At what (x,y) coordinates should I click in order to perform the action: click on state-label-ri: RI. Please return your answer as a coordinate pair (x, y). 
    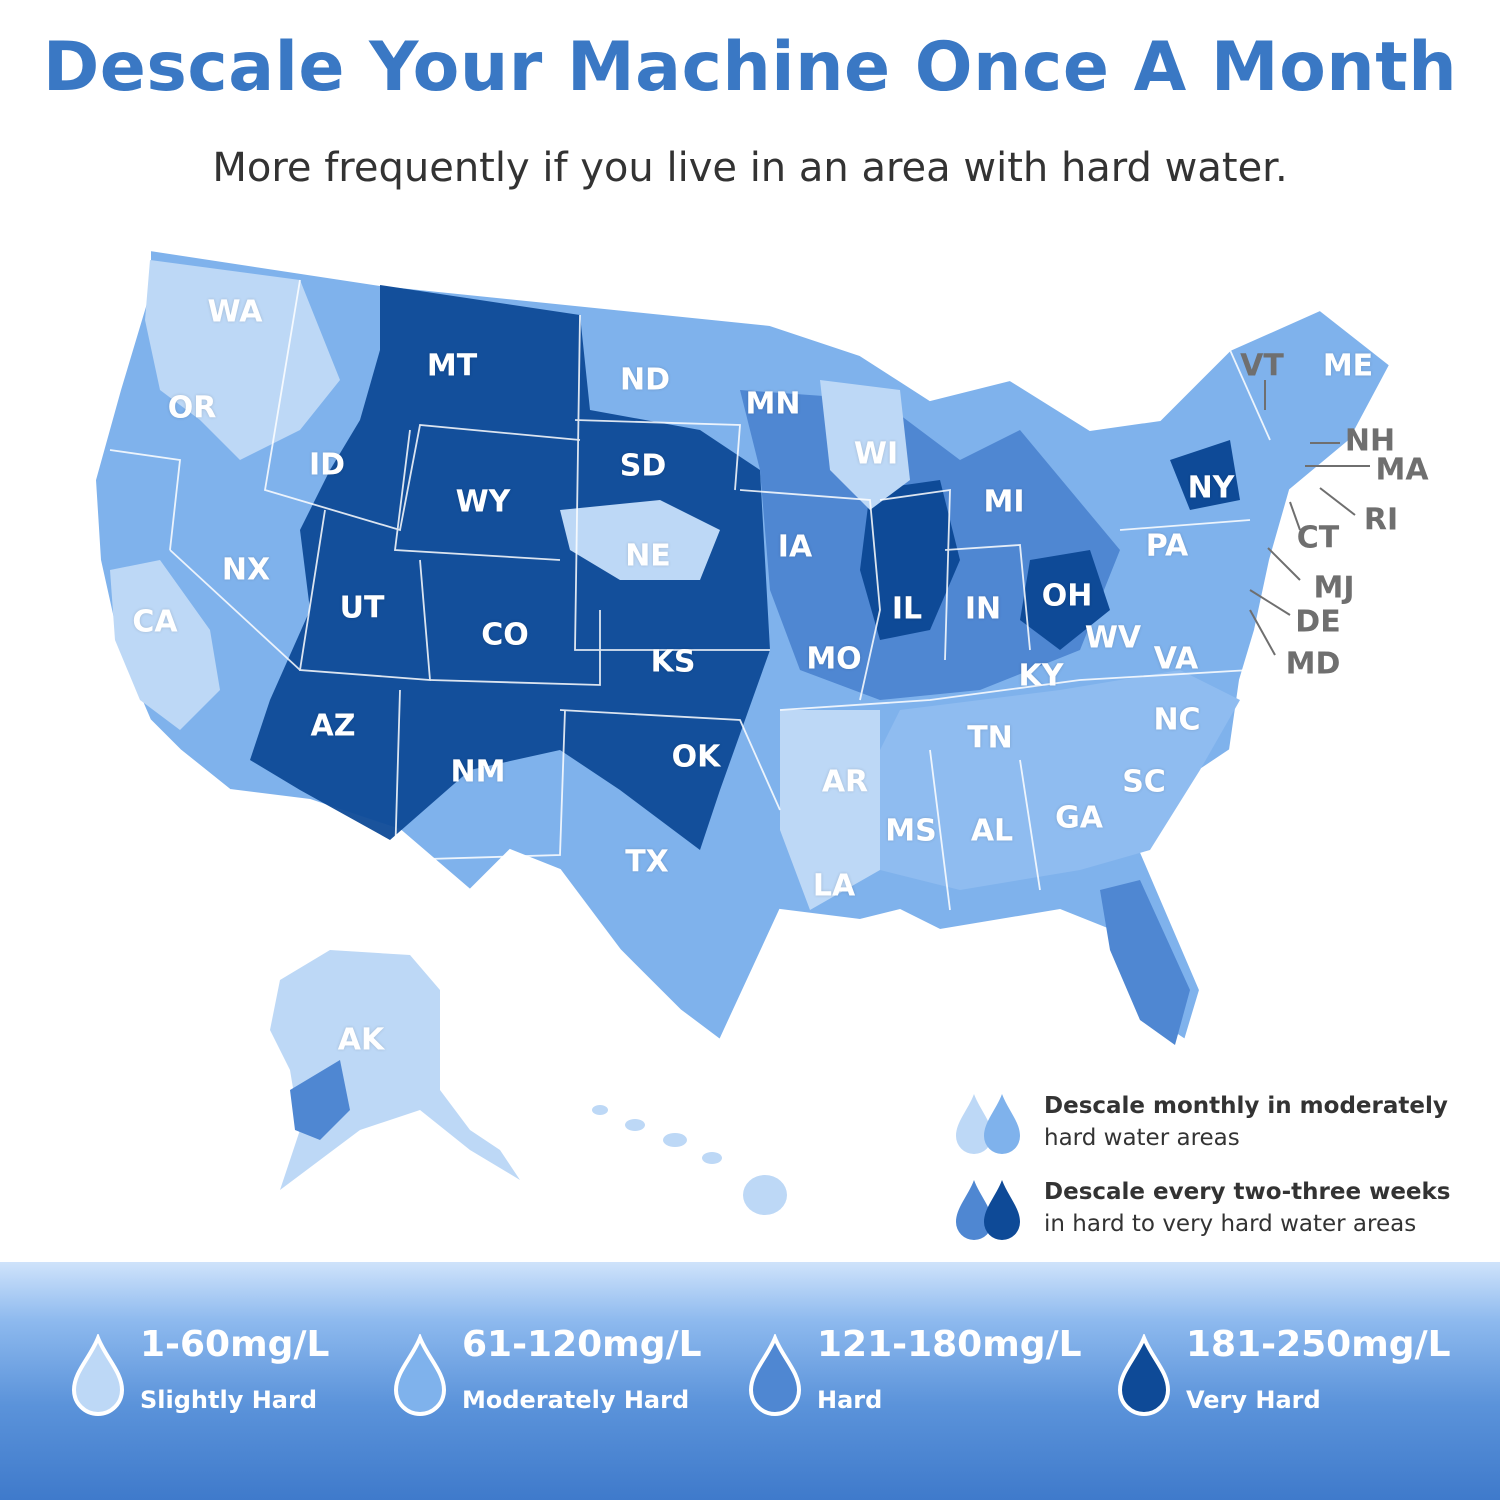
    Looking at the image, I should click on (1381, 520).